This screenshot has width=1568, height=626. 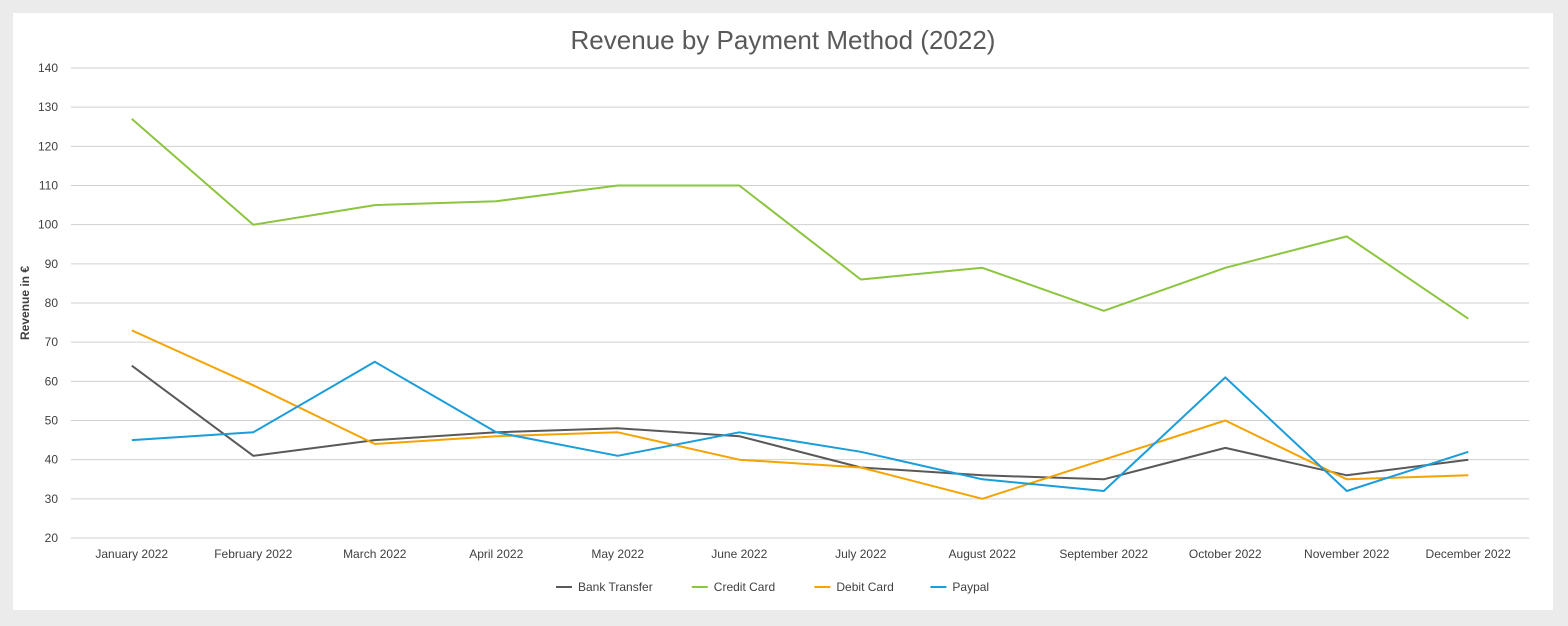 I want to click on y-axis-ticks: 20 30 40 50 60 70 80 90 100 110 120 130 140, so click(x=48, y=303).